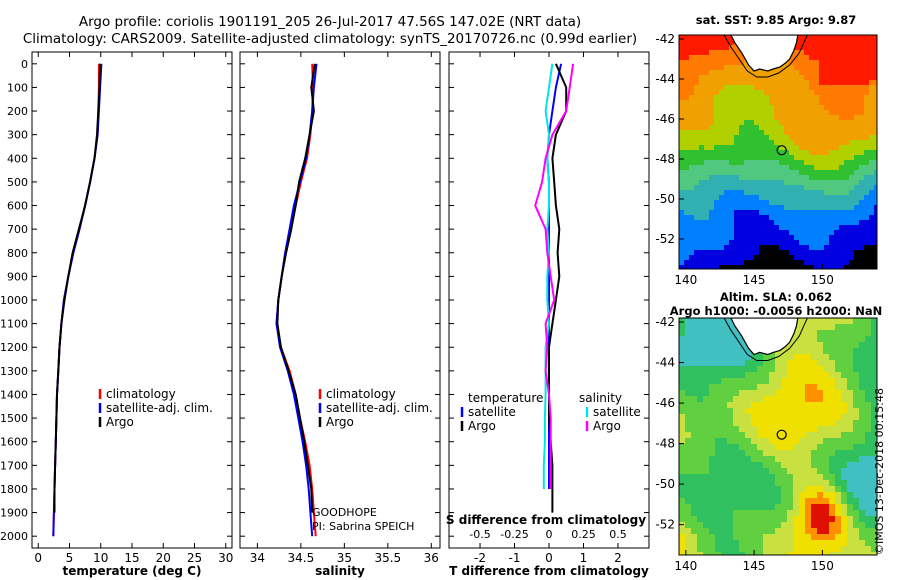 The width and height of the screenshot is (900, 580). What do you see at coordinates (665, 363) in the screenshot?
I see `map-y-tick-label: -44` at bounding box center [665, 363].